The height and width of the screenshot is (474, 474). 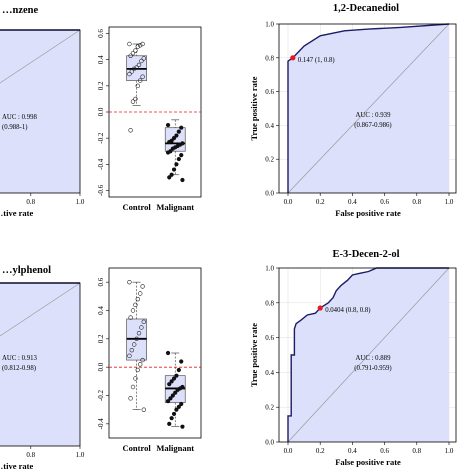 I want to click on y-tick-label: -0.4, so click(x=101, y=424).